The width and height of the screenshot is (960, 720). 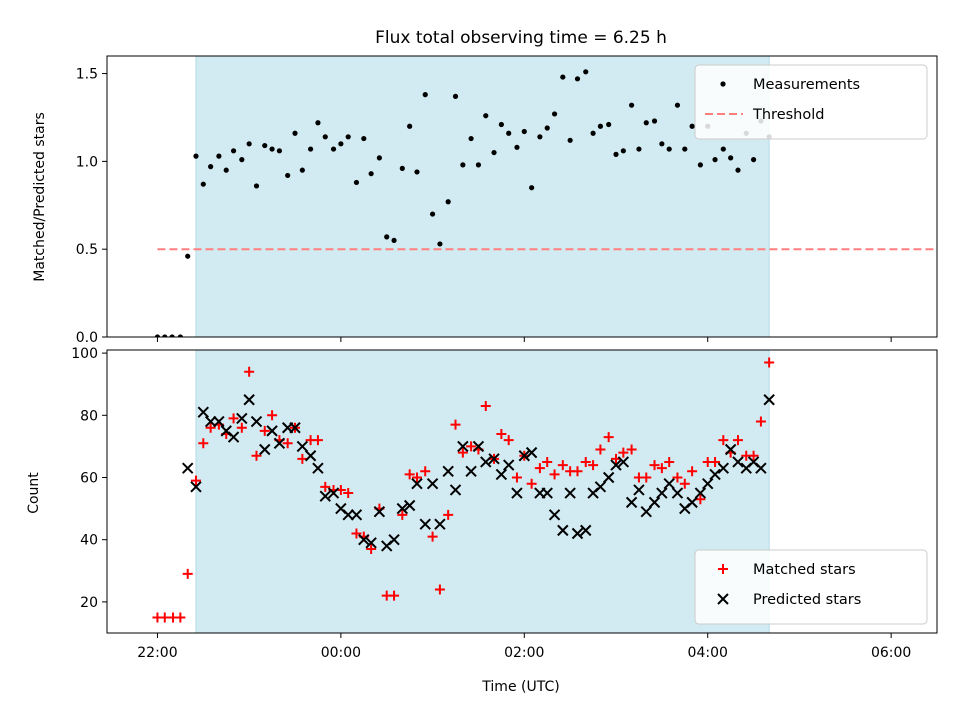 What do you see at coordinates (811, 587) in the screenshot?
I see `legend-box` at bounding box center [811, 587].